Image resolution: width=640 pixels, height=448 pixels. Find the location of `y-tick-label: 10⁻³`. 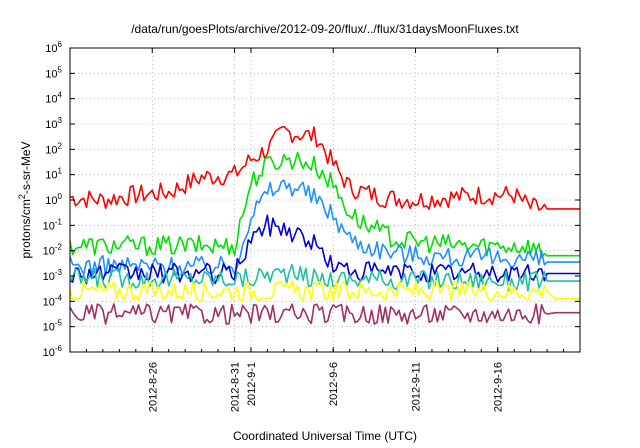

y-tick-label: 10⁻³ is located at coordinates (53, 275).